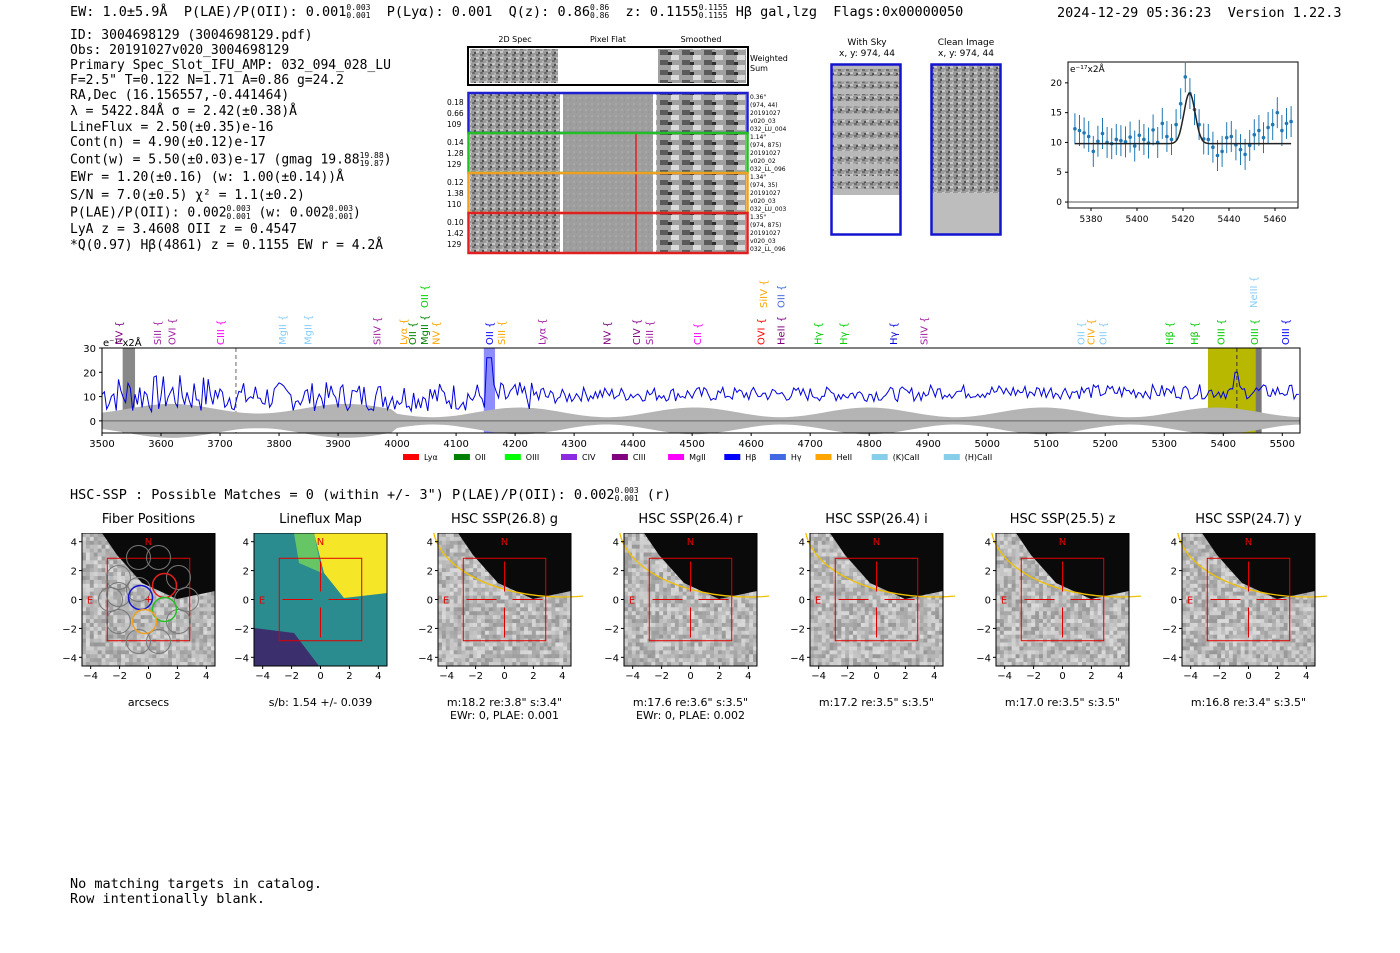 Image resolution: width=1400 pixels, height=953 pixels. I want to click on line-mark-label: MgII {, so click(425, 330).